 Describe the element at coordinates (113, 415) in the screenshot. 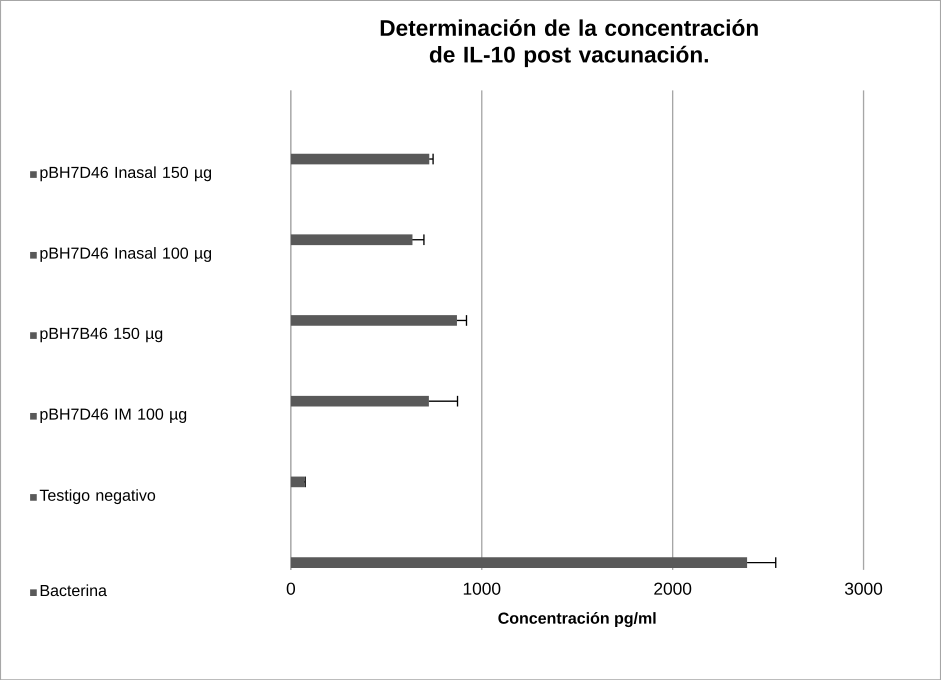

I see `legend-label: pBH7D46 IM 100 µg` at that location.